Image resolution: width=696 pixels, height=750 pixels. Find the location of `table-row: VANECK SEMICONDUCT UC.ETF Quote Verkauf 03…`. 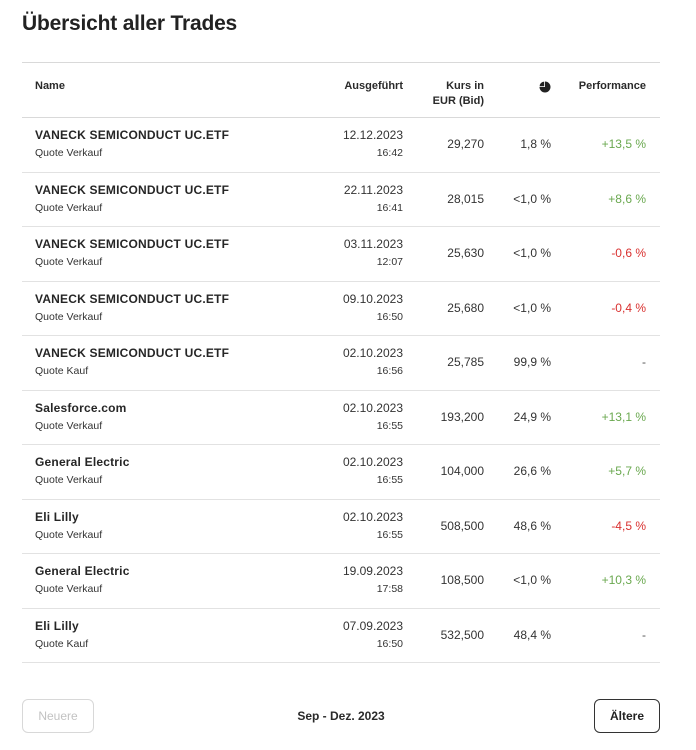

table-row: VANECK SEMICONDUCT UC.ETF Quote Verkauf 03… is located at coordinates (341, 254).